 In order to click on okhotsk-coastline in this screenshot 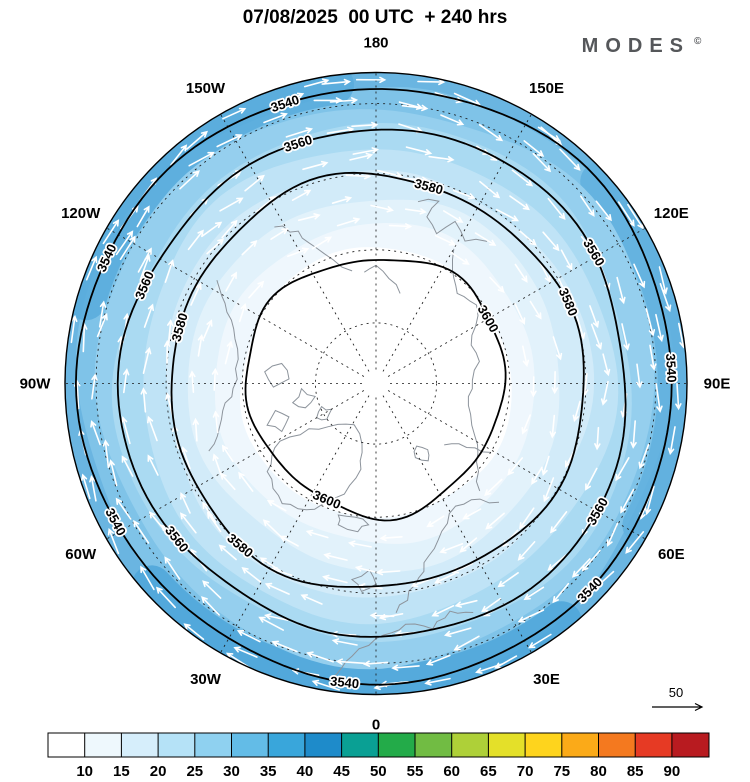, I will do `click(452, 220)`.